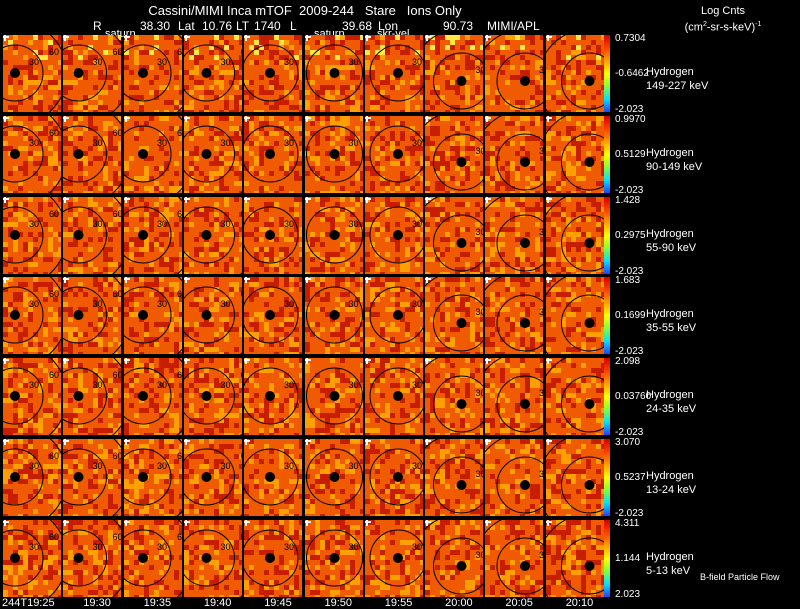 Image resolution: width=800 pixels, height=609 pixels. I want to click on time-label: 20:10, so click(579, 603).